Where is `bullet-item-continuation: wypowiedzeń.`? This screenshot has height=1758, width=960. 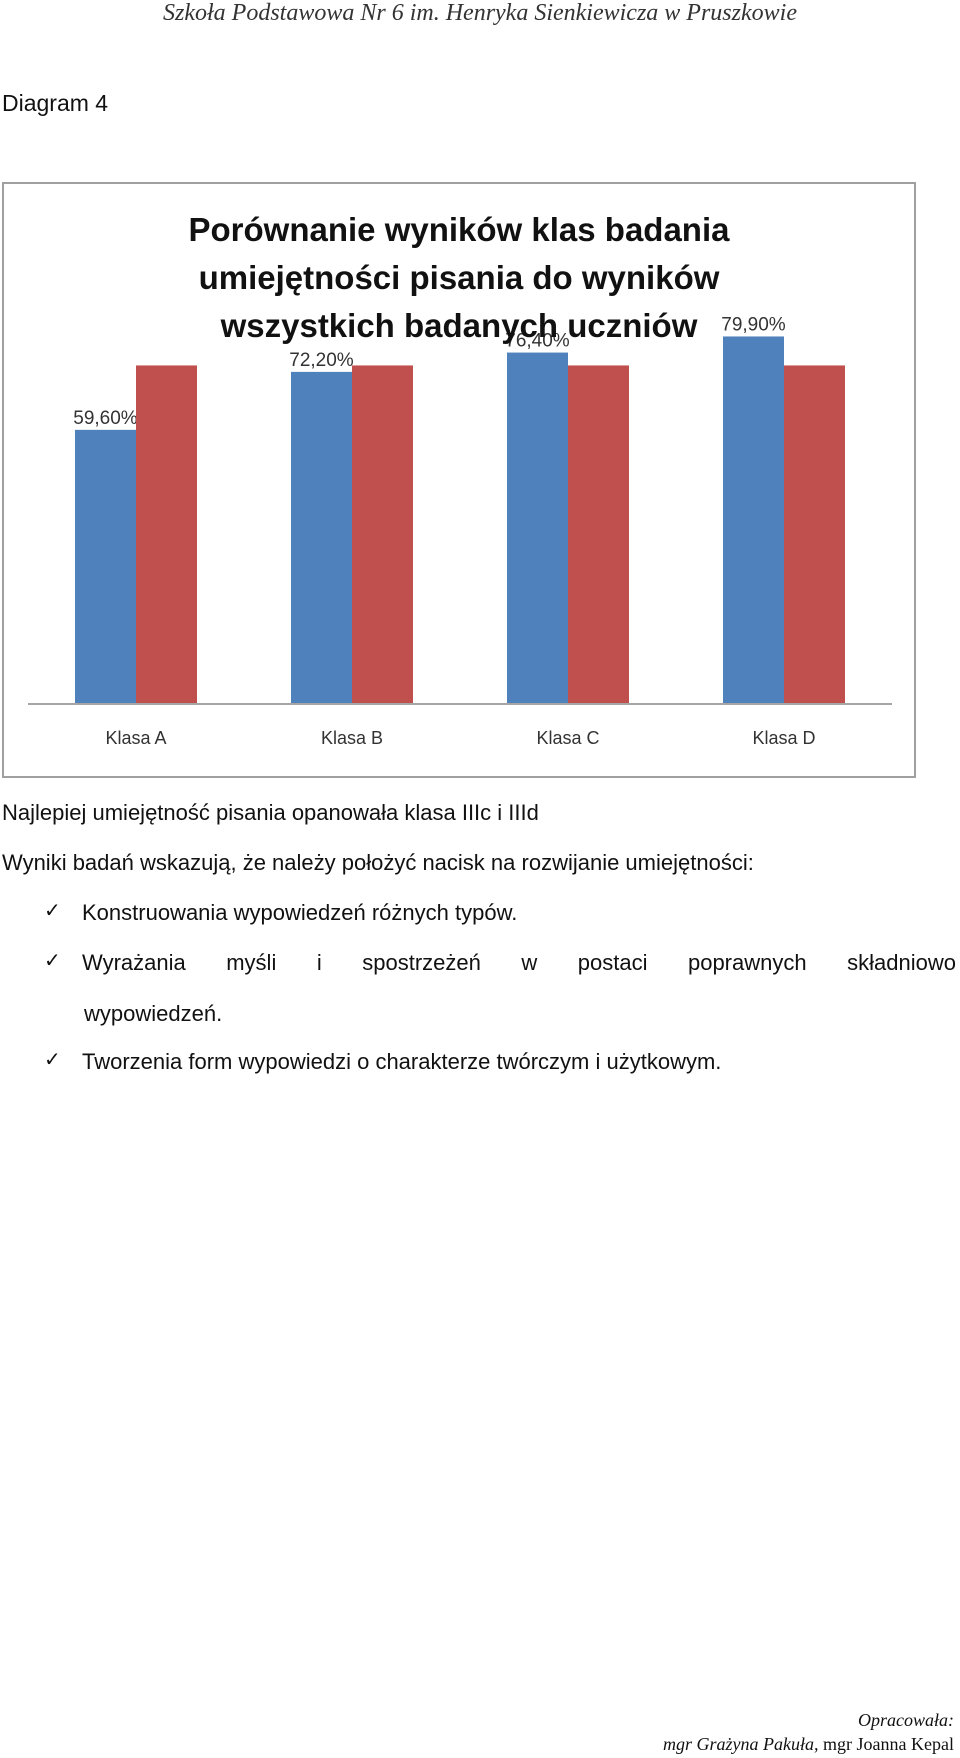 bullet-item-continuation: wypowiedzeń. is located at coordinates (153, 1013).